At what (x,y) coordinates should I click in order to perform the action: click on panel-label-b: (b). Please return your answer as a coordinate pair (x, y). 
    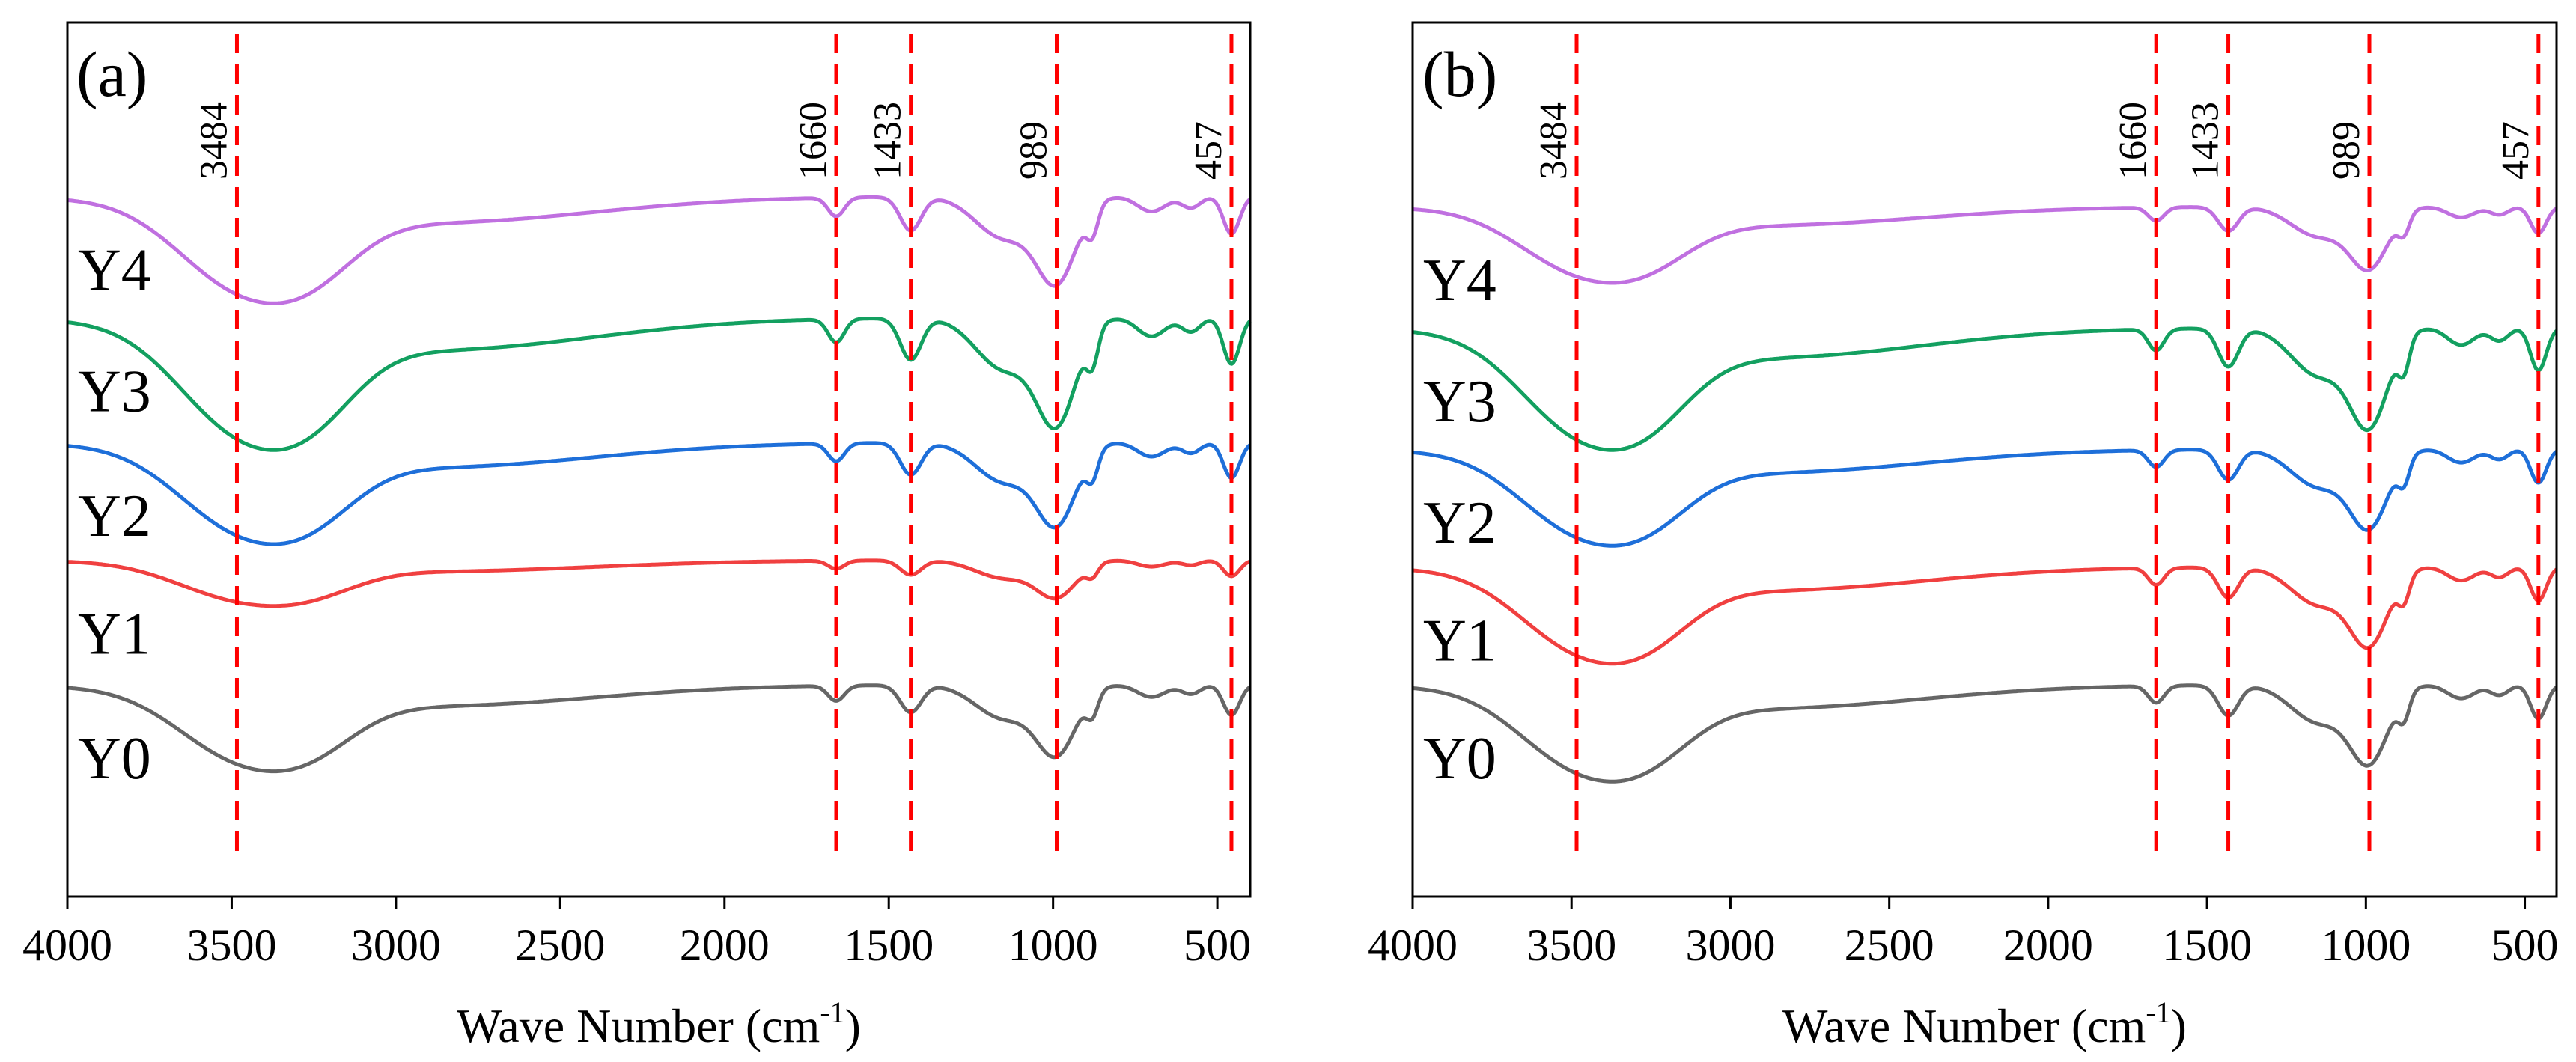
    Looking at the image, I should click on (1459, 74).